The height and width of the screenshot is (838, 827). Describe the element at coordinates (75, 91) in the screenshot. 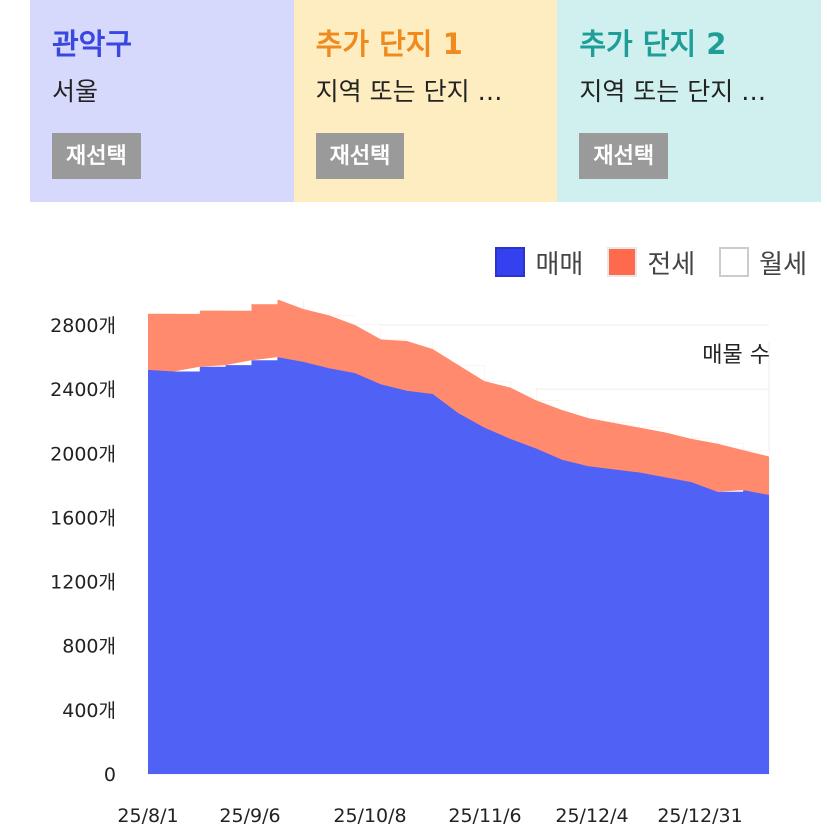

I see `region-card-subtitle: 서울` at that location.